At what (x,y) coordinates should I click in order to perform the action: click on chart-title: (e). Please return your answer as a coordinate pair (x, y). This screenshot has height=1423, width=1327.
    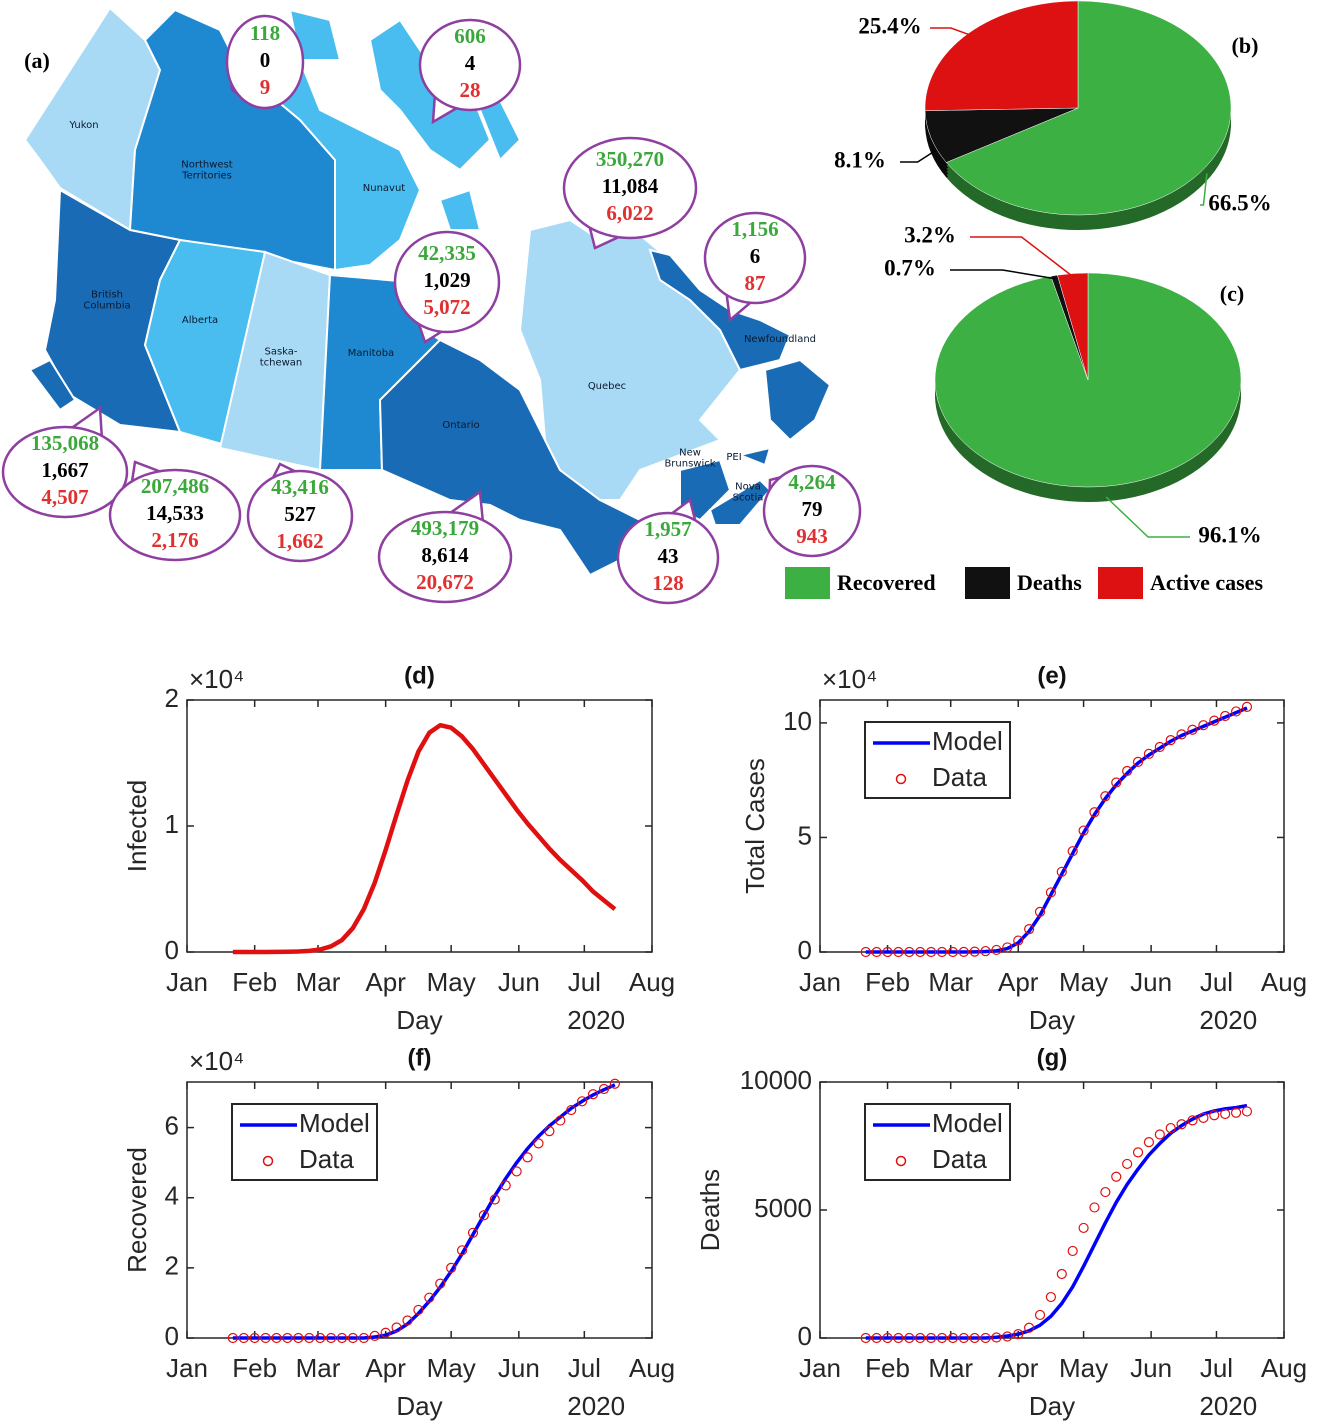
    Looking at the image, I should click on (1051, 675).